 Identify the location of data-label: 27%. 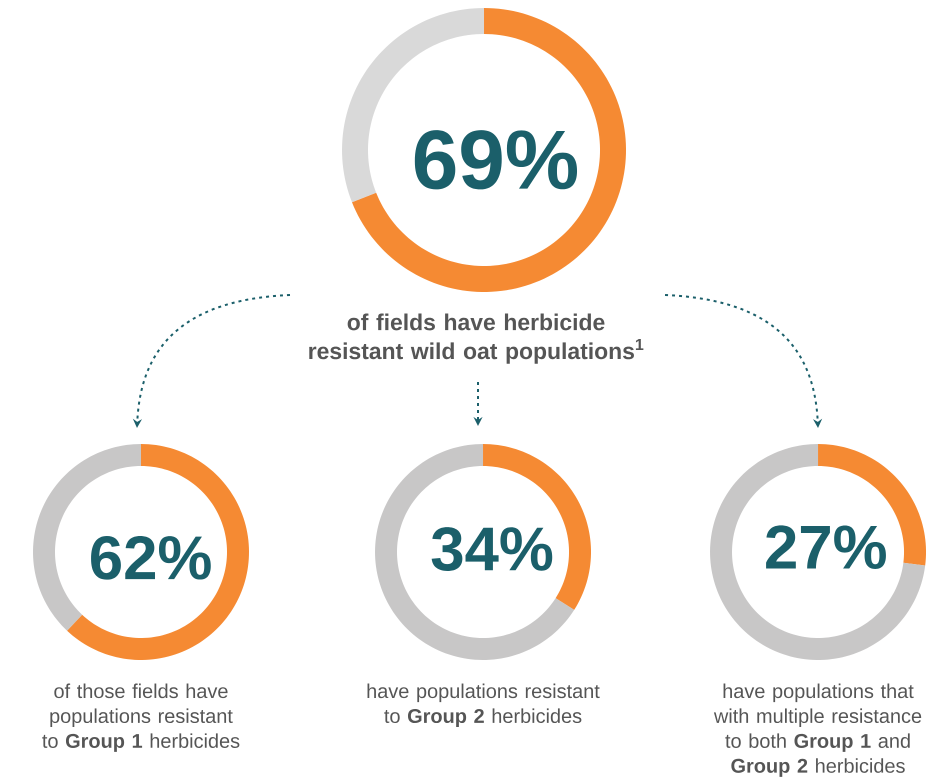
(826, 547).